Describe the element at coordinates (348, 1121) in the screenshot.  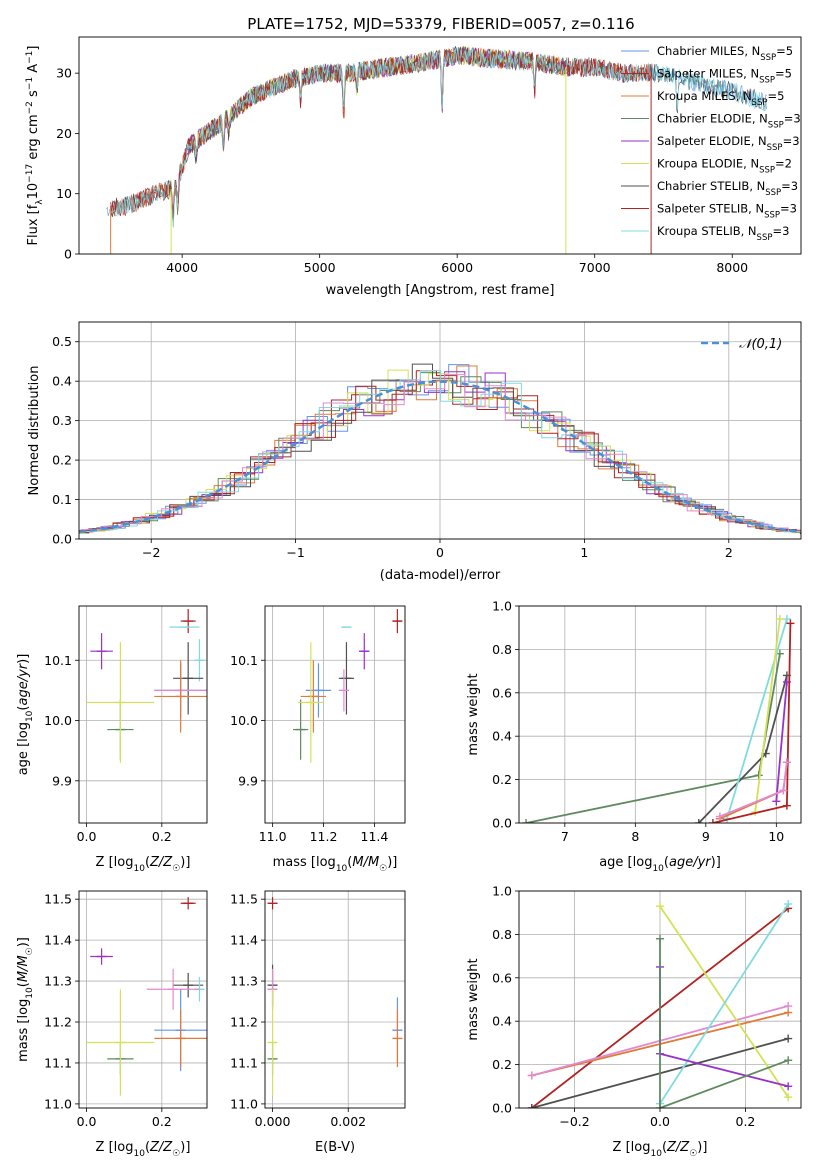
I see `x-tick-label: 0.002` at that location.